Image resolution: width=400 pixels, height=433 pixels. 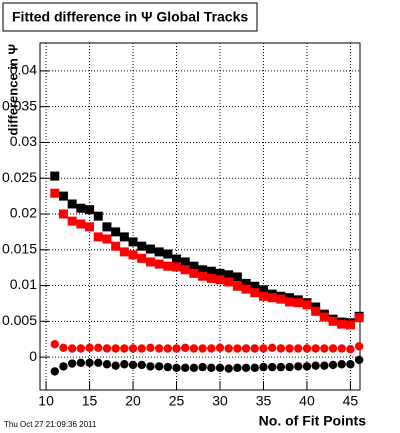 What do you see at coordinates (307, 401) in the screenshot?
I see `x-tick-label: 40` at bounding box center [307, 401].